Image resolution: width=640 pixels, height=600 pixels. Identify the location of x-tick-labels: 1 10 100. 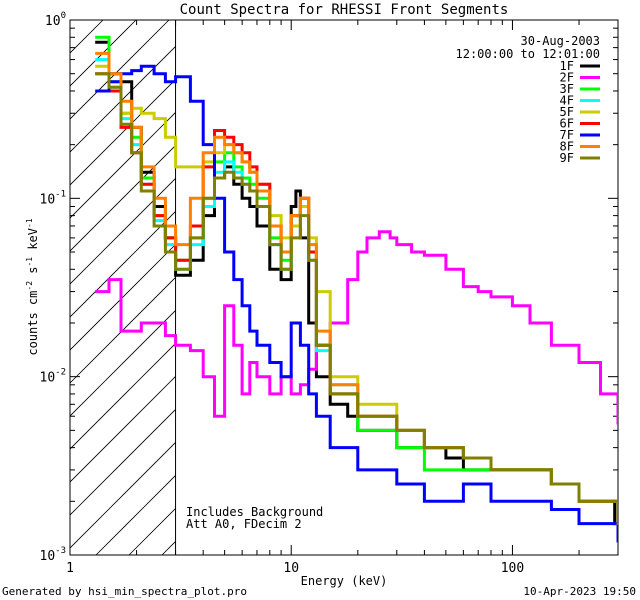
(295, 568).